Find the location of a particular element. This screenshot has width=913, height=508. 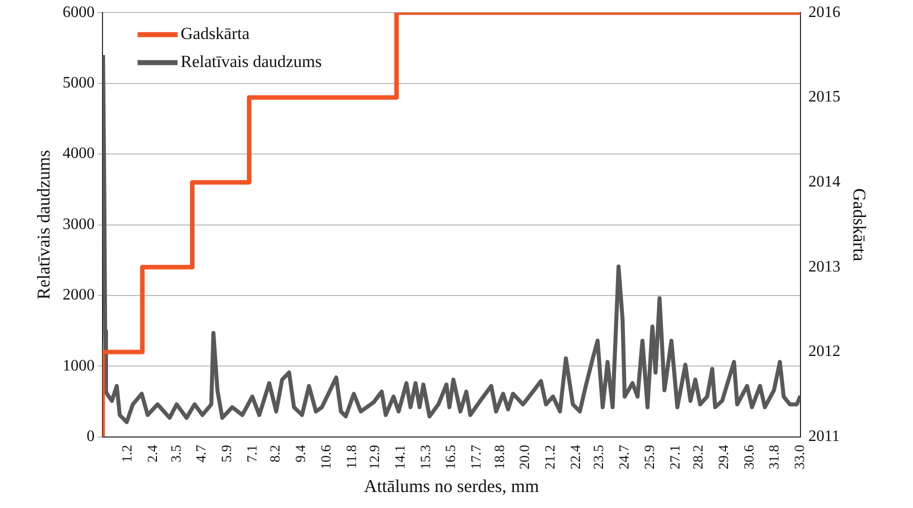

x-tick-label: 20.0 is located at coordinates (526, 457).